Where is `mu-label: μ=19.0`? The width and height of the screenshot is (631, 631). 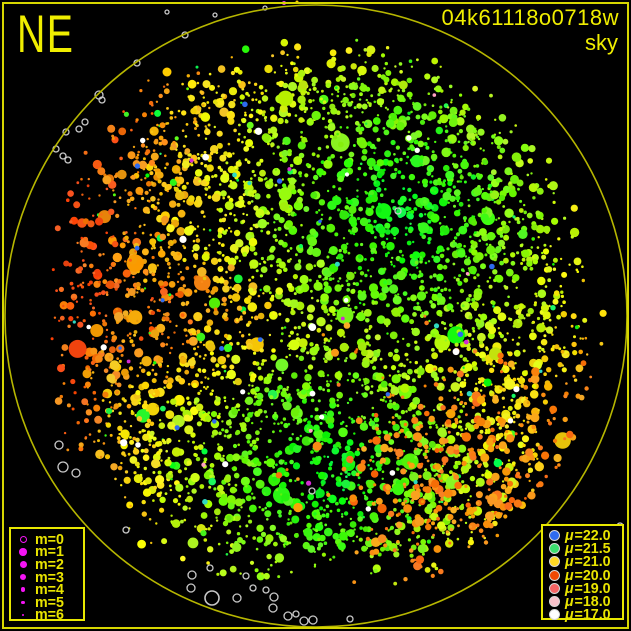 mu-label: μ=19.0 is located at coordinates (588, 588).